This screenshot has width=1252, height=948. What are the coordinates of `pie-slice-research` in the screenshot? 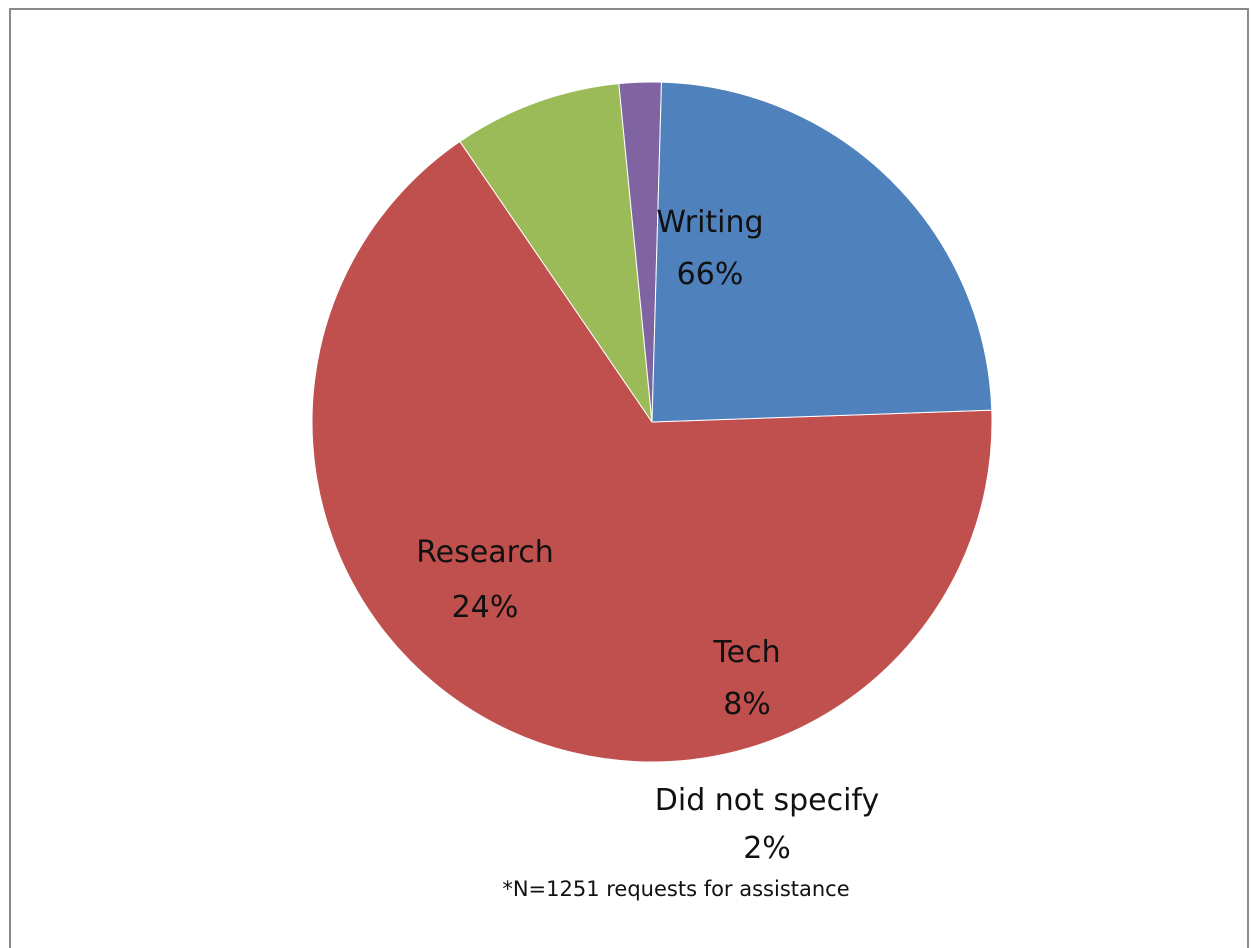 It's located at (822, 252).